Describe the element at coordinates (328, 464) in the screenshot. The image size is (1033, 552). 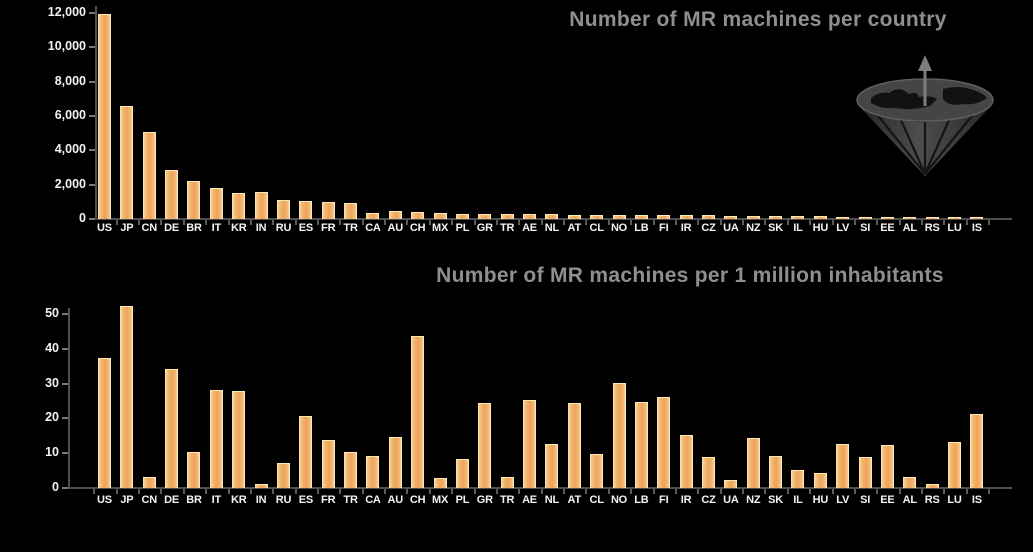
I see `bar-FR` at that location.